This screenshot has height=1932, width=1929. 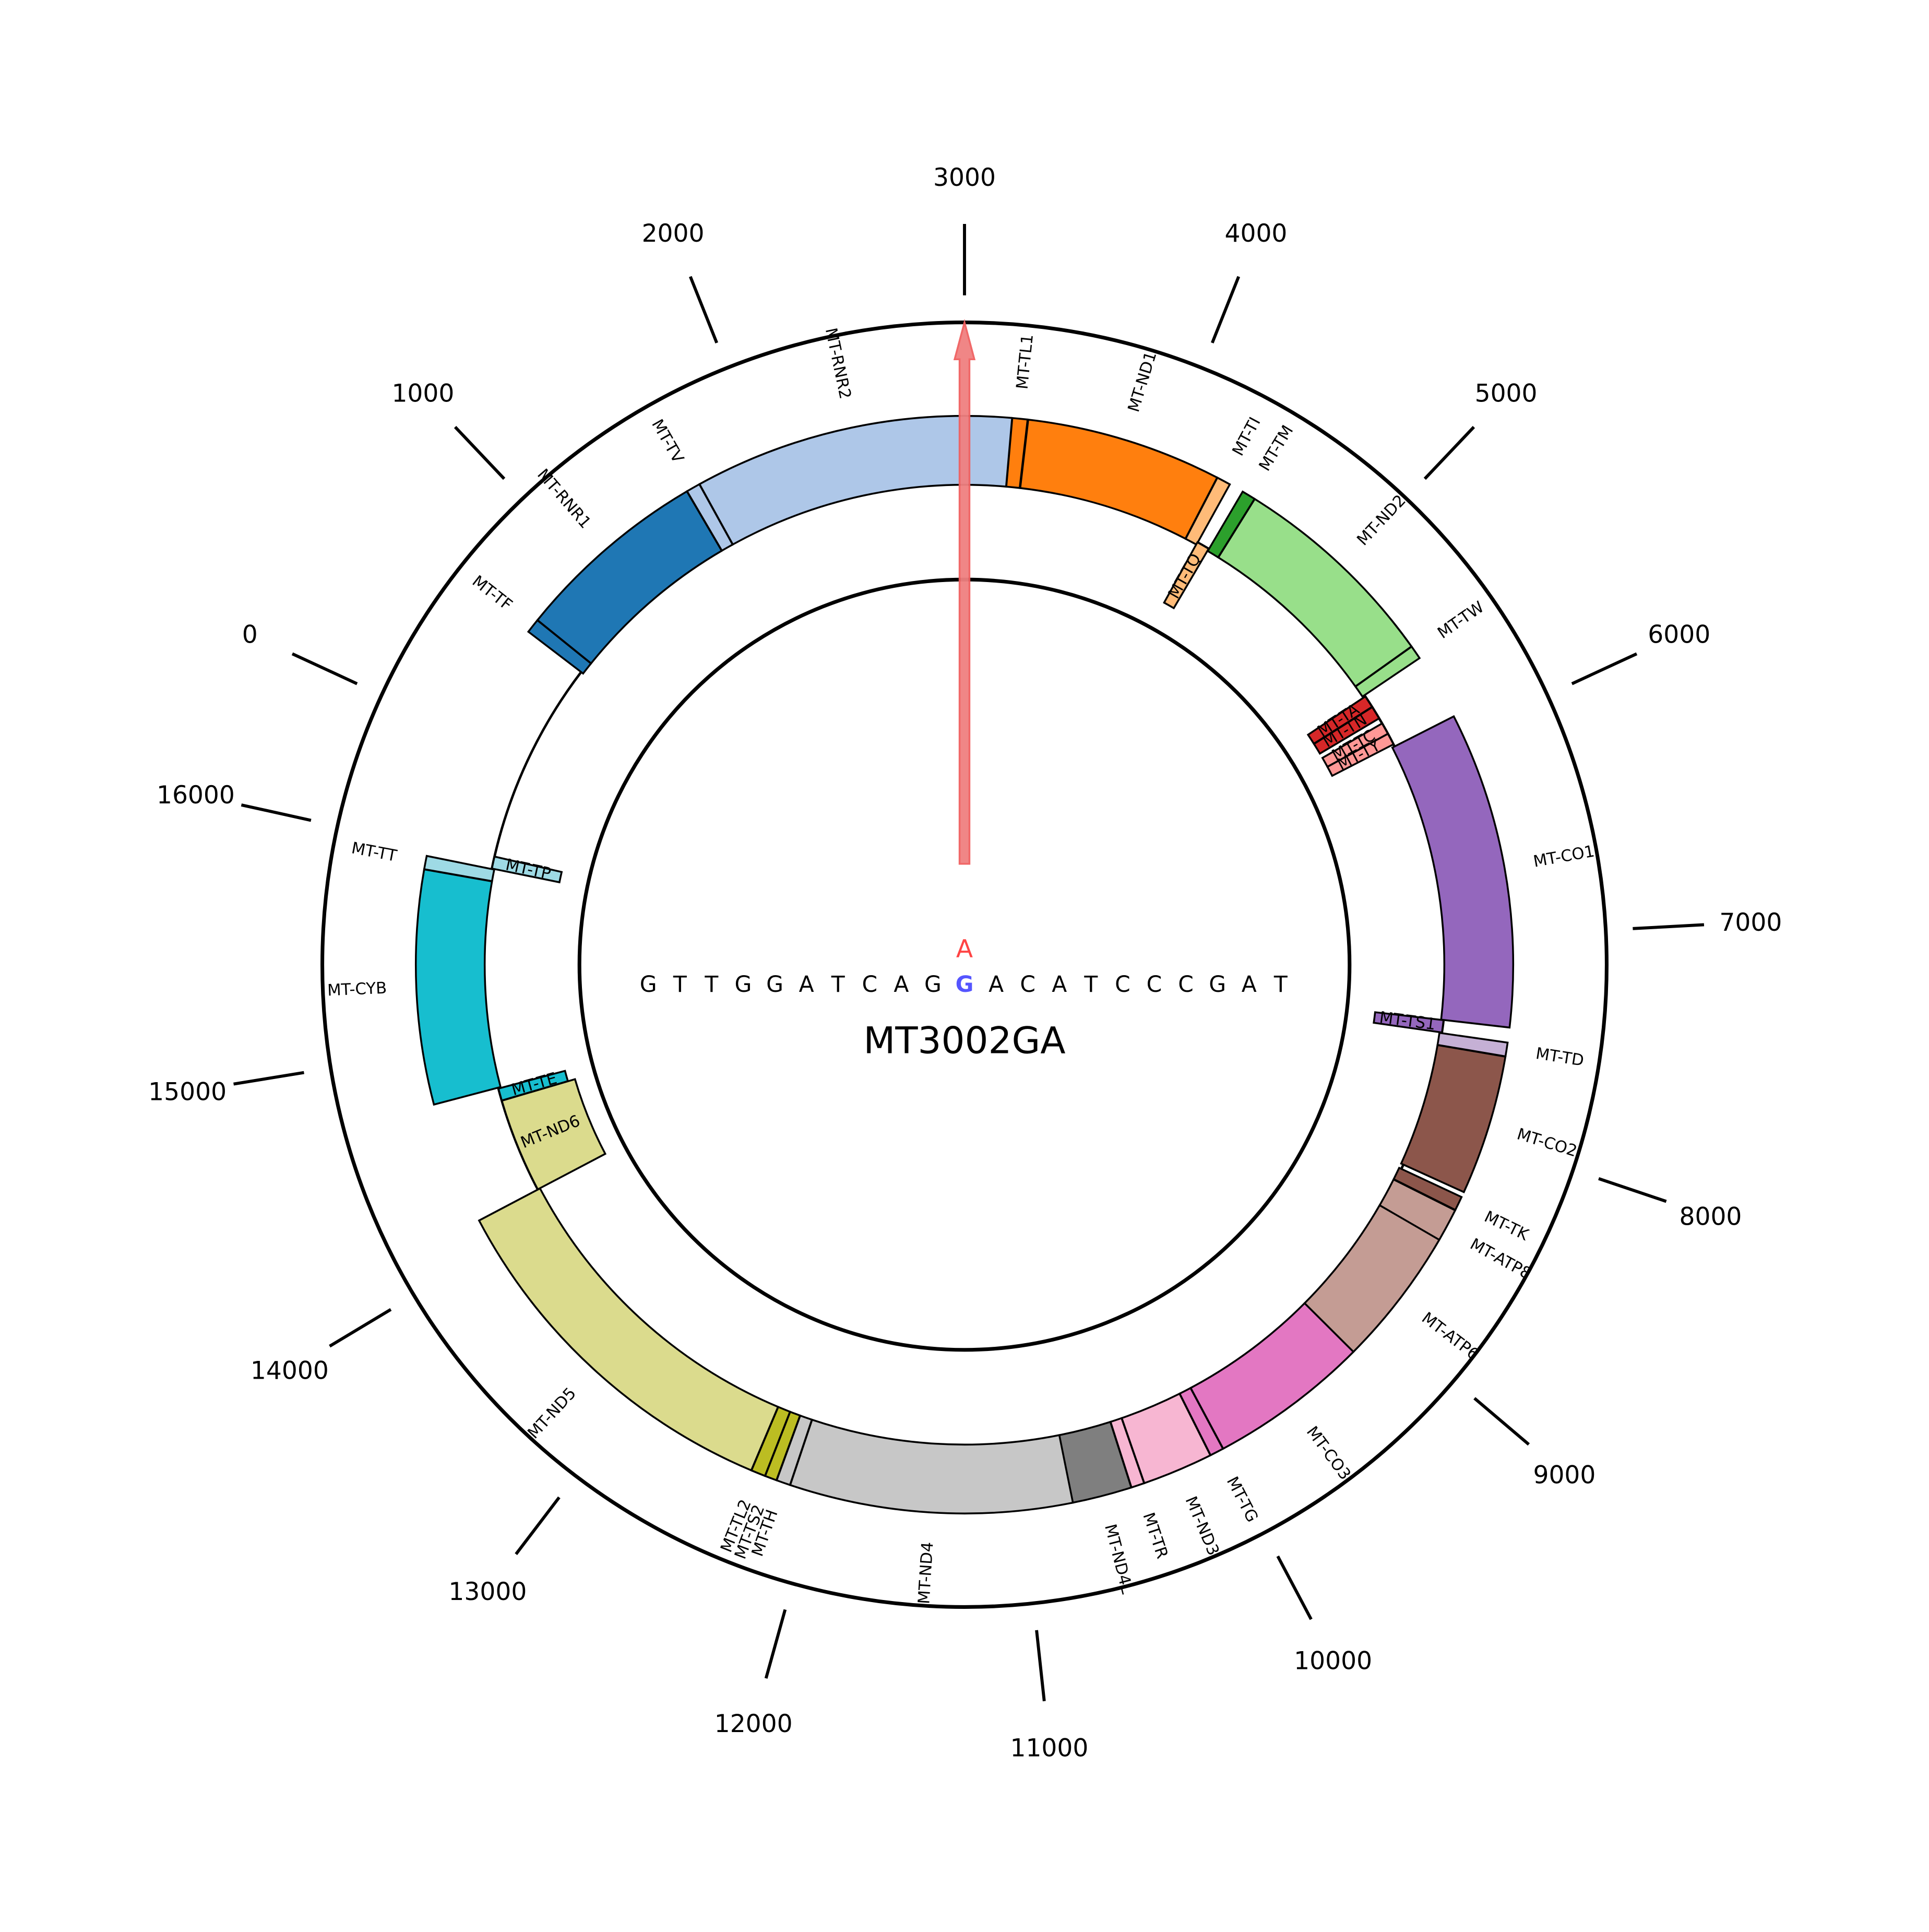 I want to click on gene-mt-te, so click(x=533, y=1086).